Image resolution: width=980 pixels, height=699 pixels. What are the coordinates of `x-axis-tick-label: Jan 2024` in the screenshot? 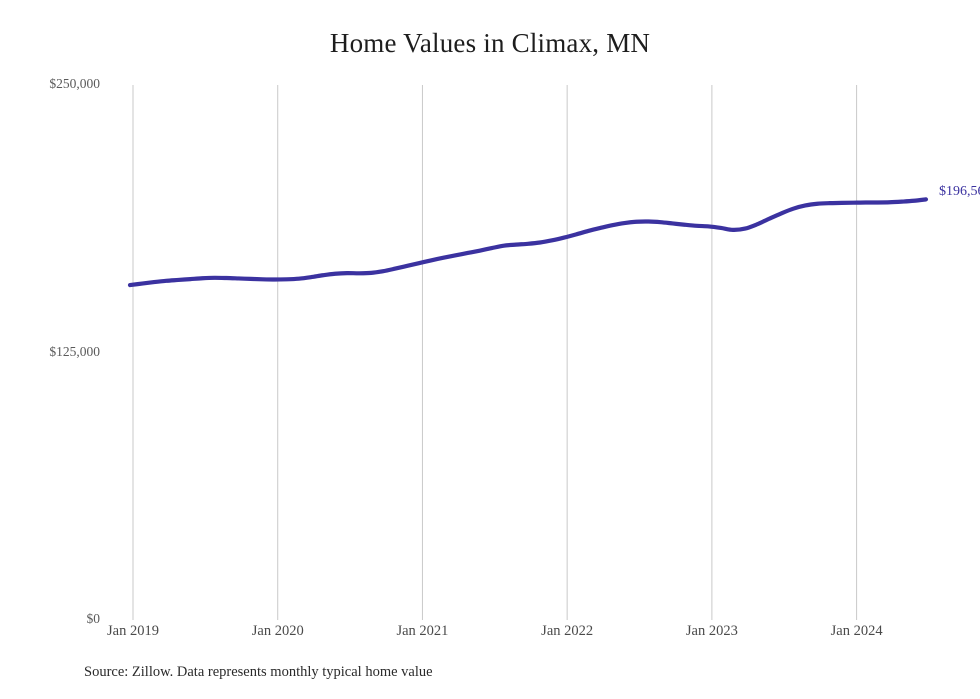 It's located at (856, 631).